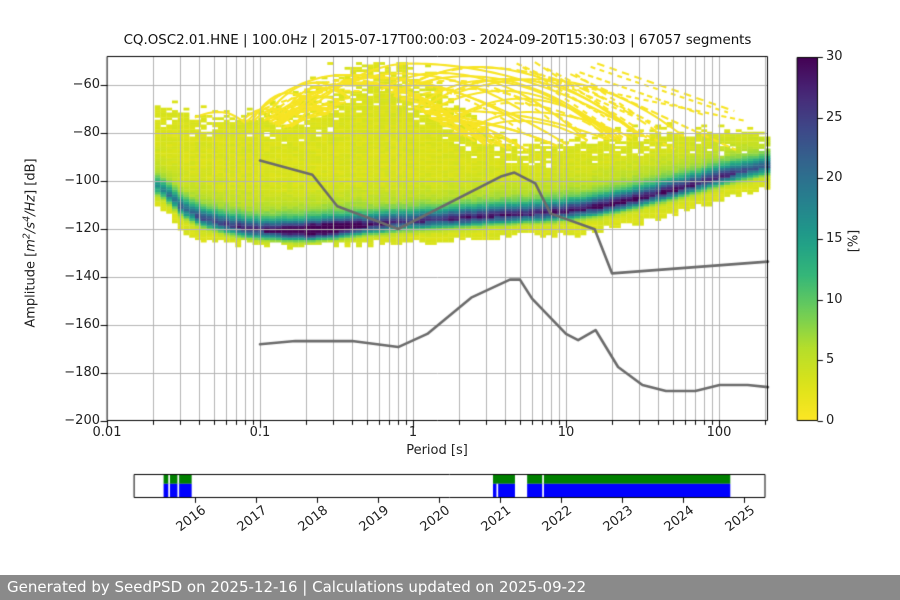 The height and width of the screenshot is (600, 900). Describe the element at coordinates (834, 238) in the screenshot. I see `colorbar-tick-label: 15` at that location.